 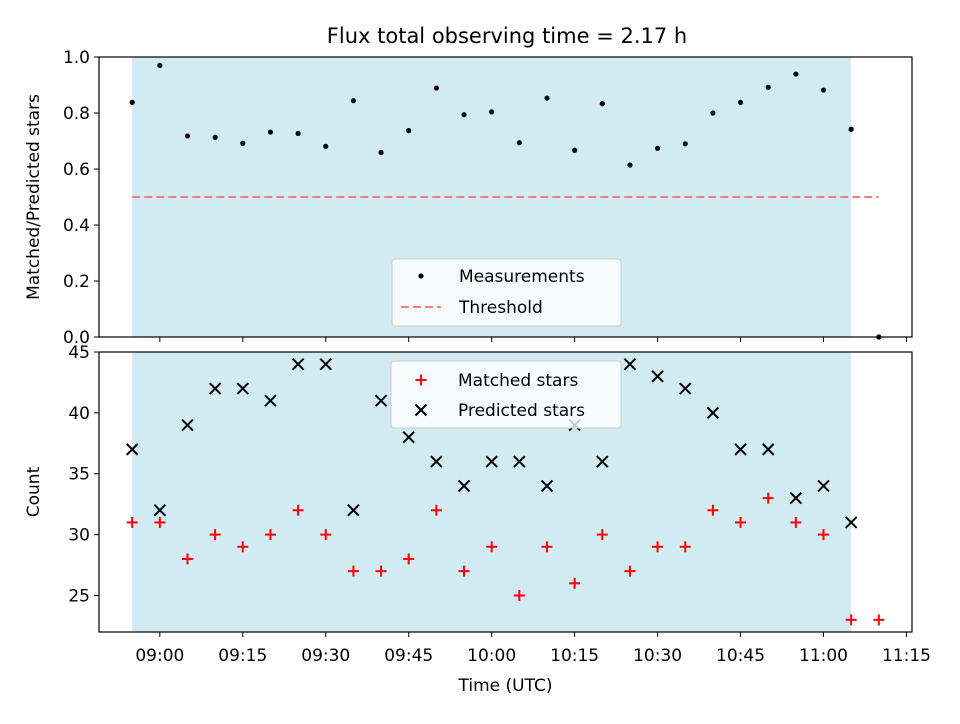 I want to click on count-y-tick-label: 30, so click(x=79, y=536).